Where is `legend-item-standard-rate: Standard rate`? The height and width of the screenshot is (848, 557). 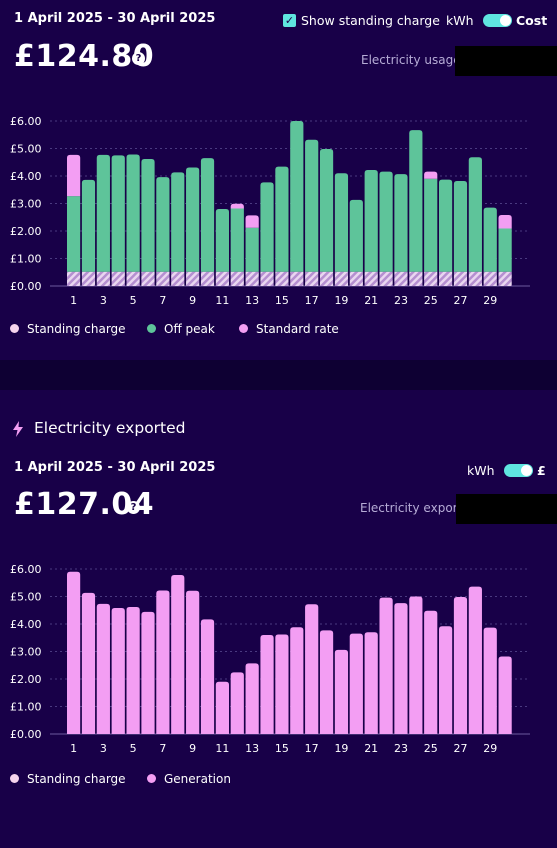 legend-item-standard-rate: Standard rate is located at coordinates (289, 329).